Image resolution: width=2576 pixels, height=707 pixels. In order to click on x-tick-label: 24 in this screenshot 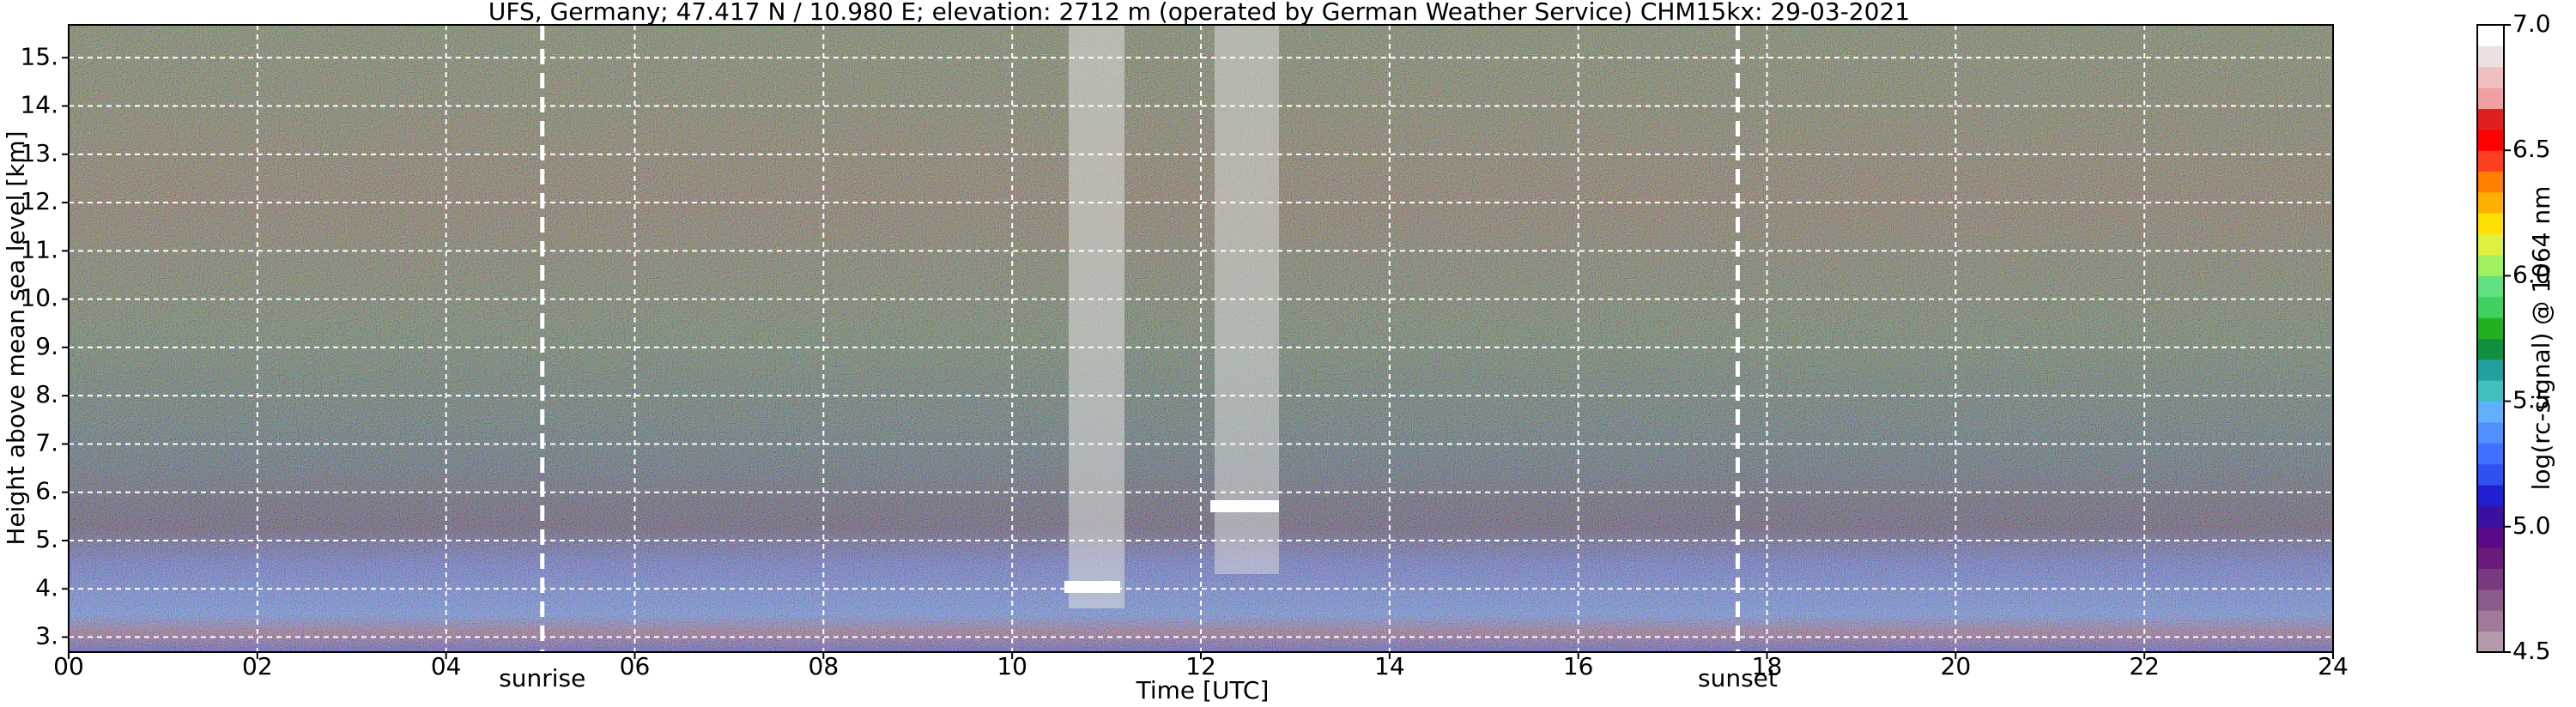, I will do `click(2333, 666)`.